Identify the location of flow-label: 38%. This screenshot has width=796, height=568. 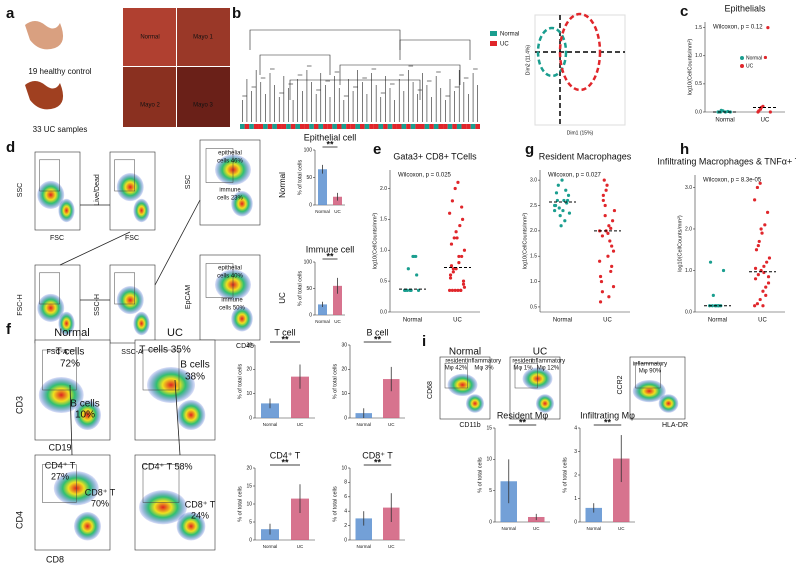
(195, 377).